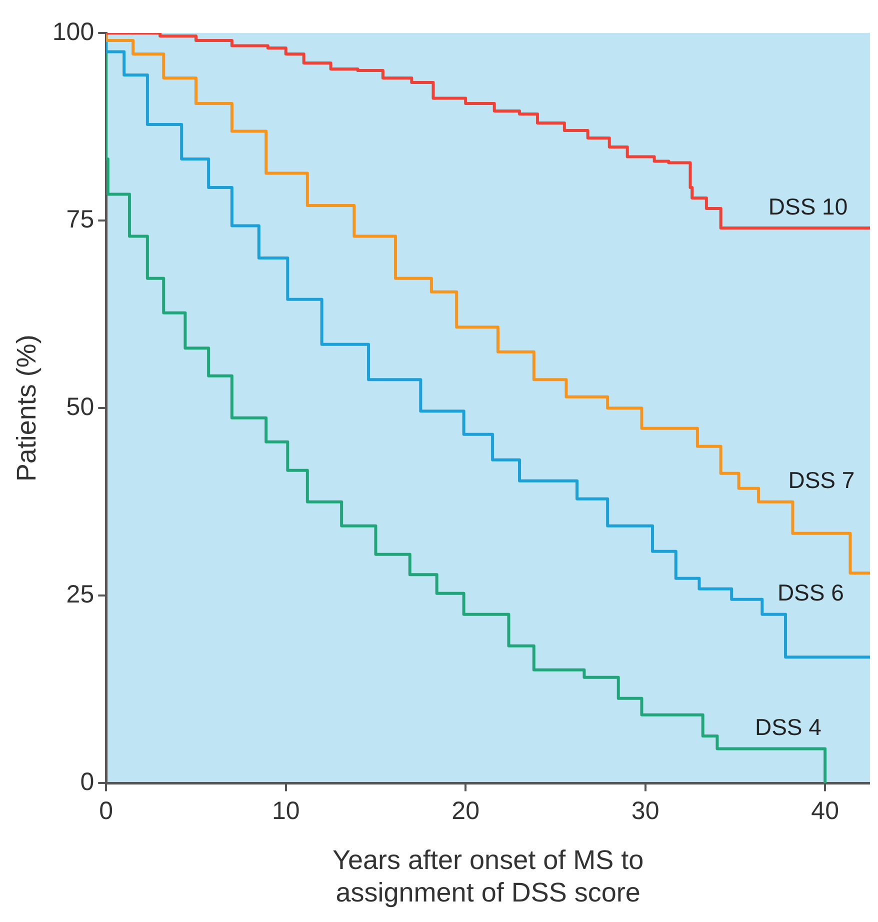 Image resolution: width=878 pixels, height=922 pixels. I want to click on x-tick-label: 40, so click(825, 811).